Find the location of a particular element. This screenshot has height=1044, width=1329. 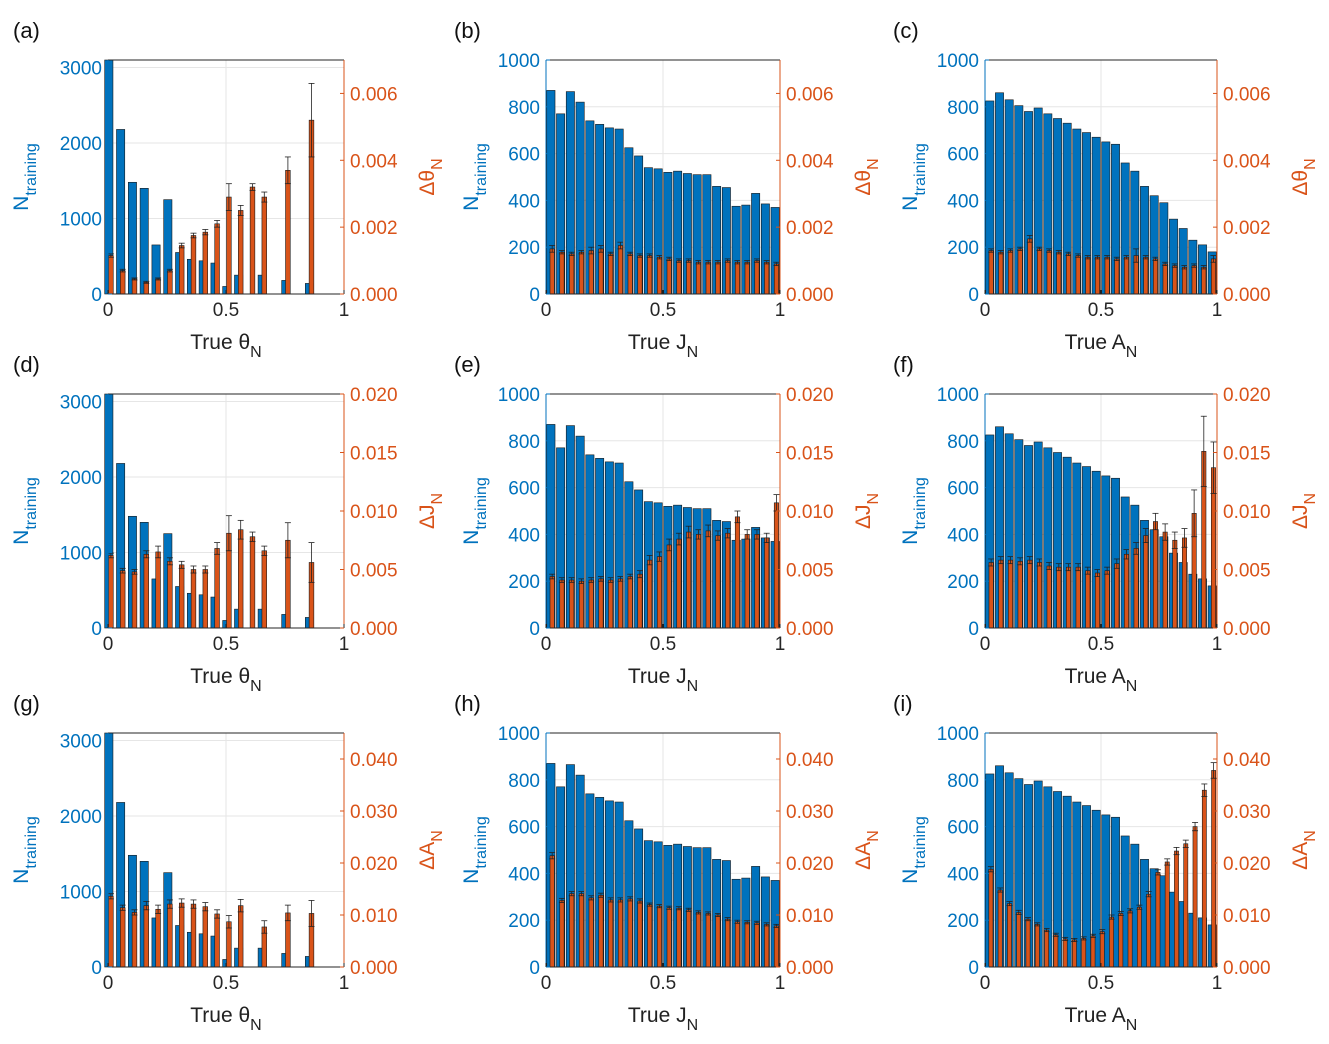

left-tick-label: 400 is located at coordinates (524, 535).